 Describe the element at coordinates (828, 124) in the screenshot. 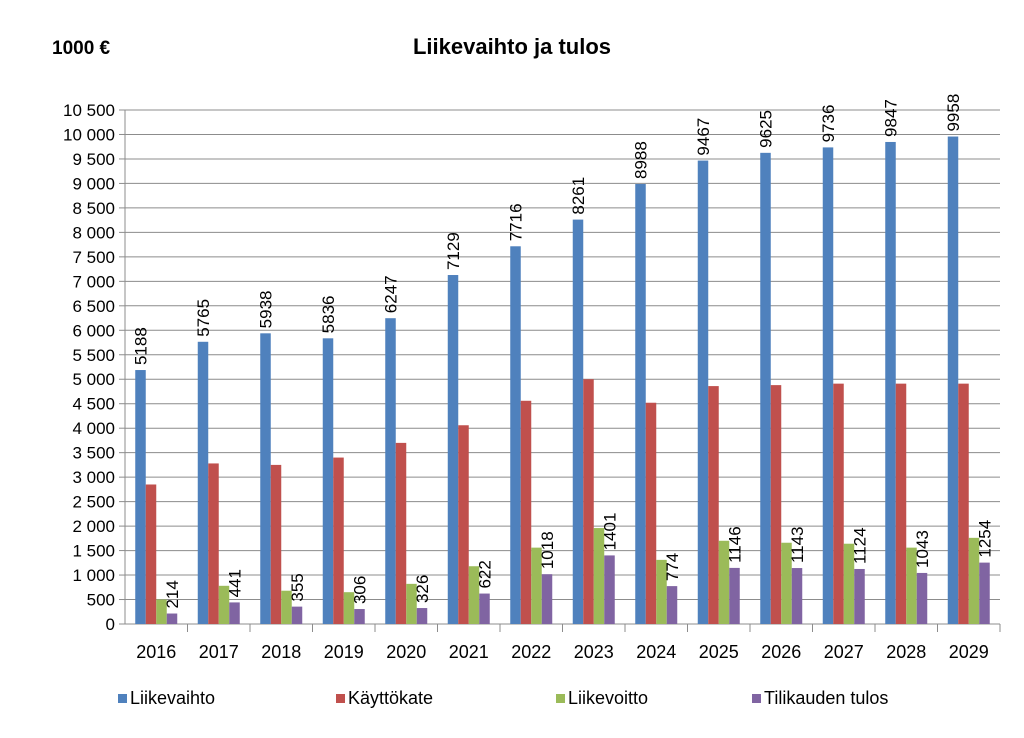

I see `data-label: 9736` at that location.